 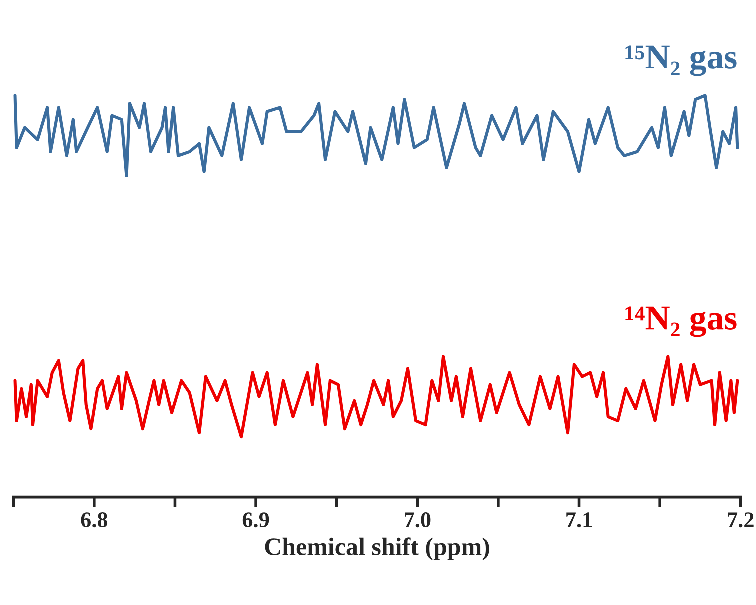 I want to click on series-label: ¹⁵N₂ gas, so click(x=681, y=61).